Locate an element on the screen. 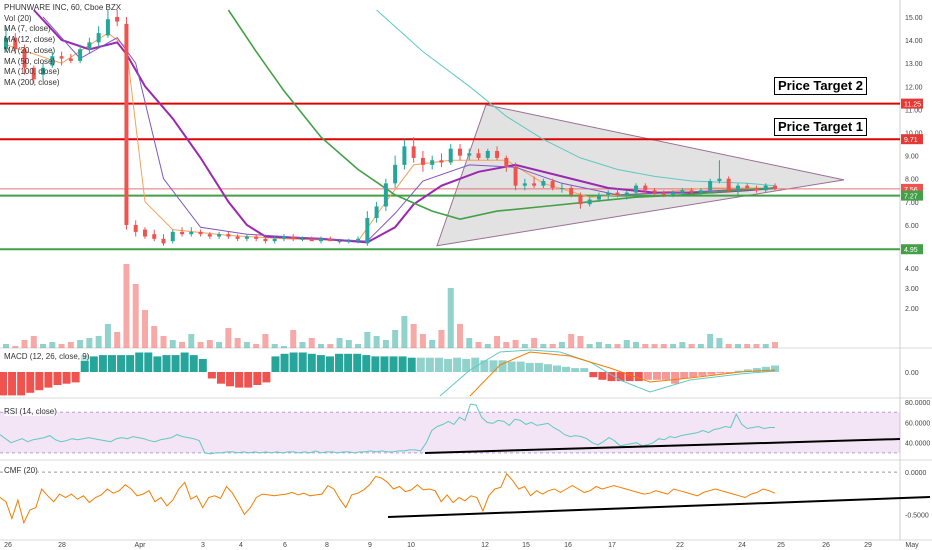 The height and width of the screenshot is (550, 932). level-tag-label: 4.95 is located at coordinates (911, 250).